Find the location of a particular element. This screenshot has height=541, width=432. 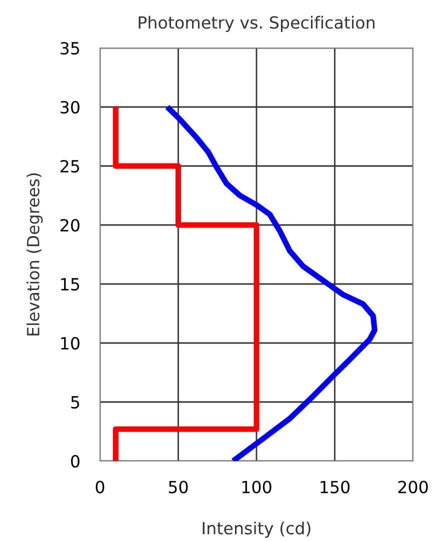

y-tick-label: 0 is located at coordinates (75, 461).